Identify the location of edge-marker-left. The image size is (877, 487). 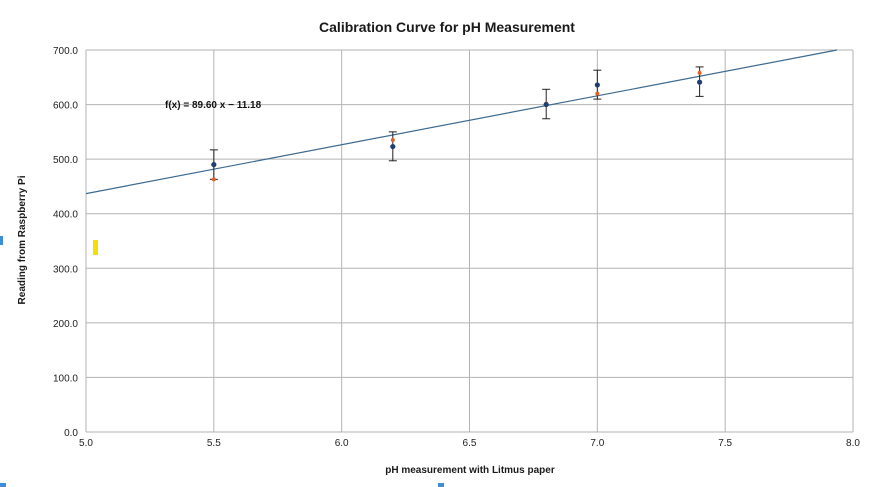
(1, 240).